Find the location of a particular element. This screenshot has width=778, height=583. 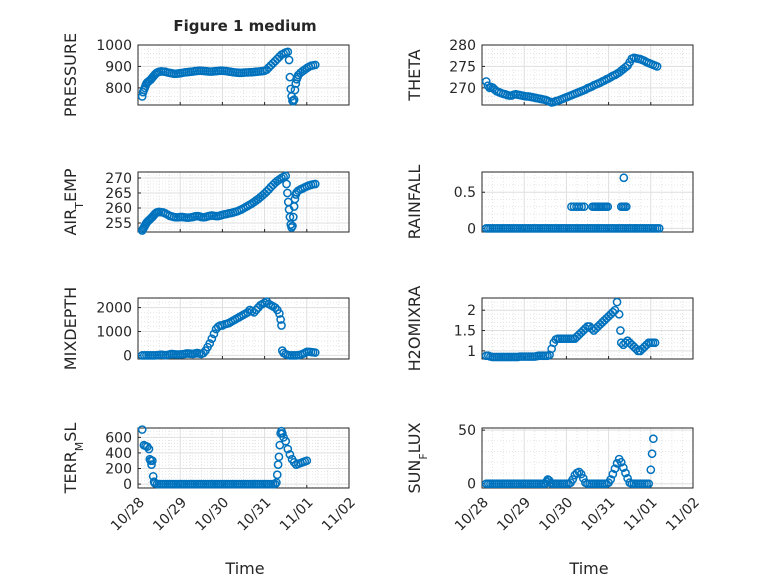

y-axis-label: THETA is located at coordinates (414, 75).